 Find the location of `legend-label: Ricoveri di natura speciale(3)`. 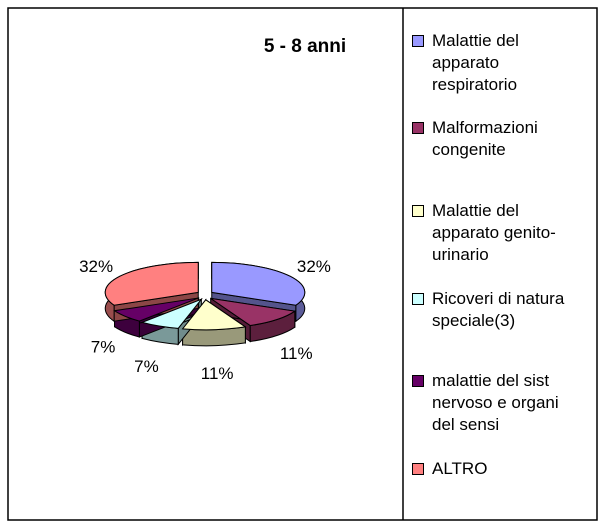

legend-label: Ricoveri di natura speciale(3) is located at coordinates (498, 309).